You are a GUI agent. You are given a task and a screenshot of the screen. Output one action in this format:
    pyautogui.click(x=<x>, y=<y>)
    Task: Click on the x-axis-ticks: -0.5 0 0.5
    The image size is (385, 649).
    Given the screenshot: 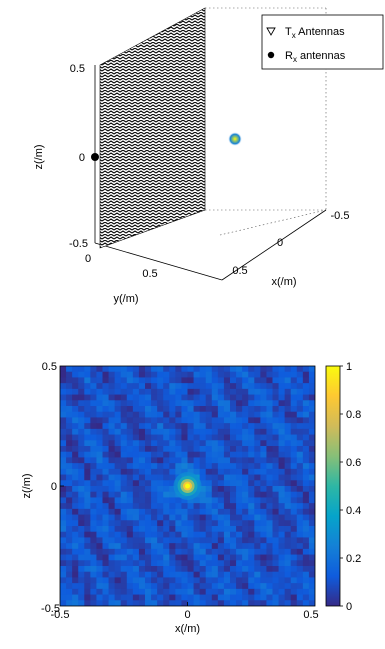 What is the action you would take?
    pyautogui.click(x=290, y=243)
    